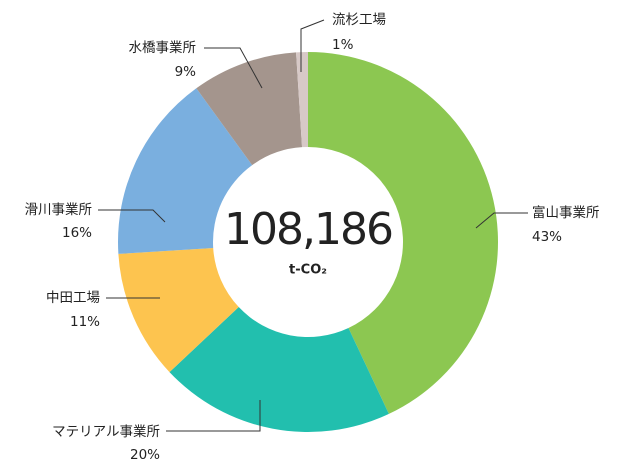  Describe the element at coordinates (359, 20) in the screenshot. I see `slice-label: 流杉工場` at that location.